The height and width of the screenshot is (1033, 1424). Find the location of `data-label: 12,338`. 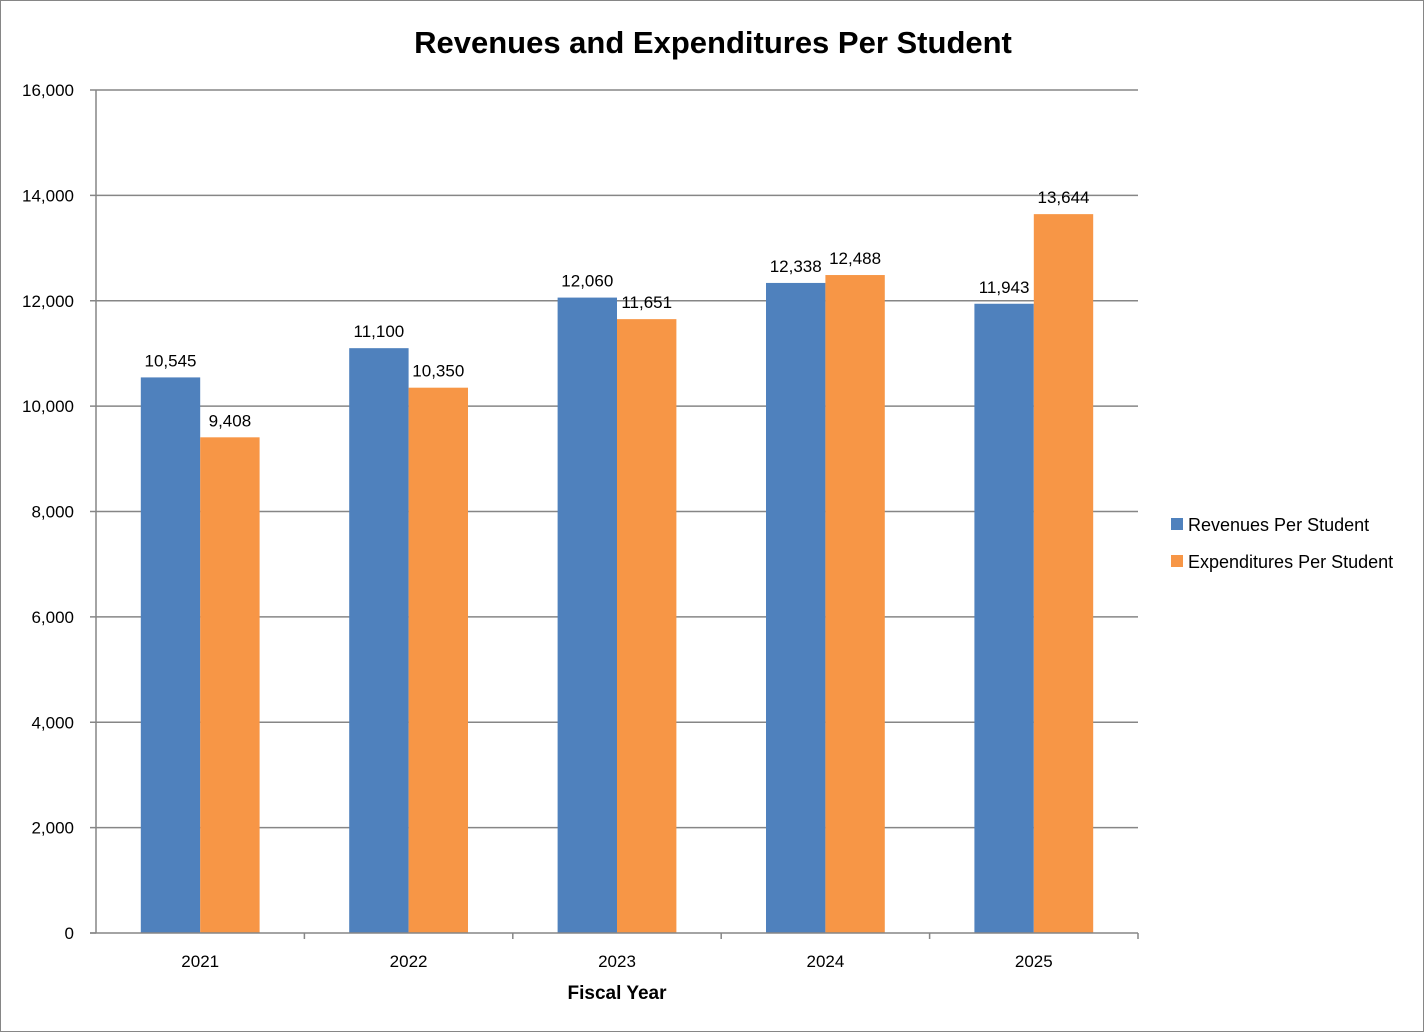

data-label: 12,338 is located at coordinates (796, 266).